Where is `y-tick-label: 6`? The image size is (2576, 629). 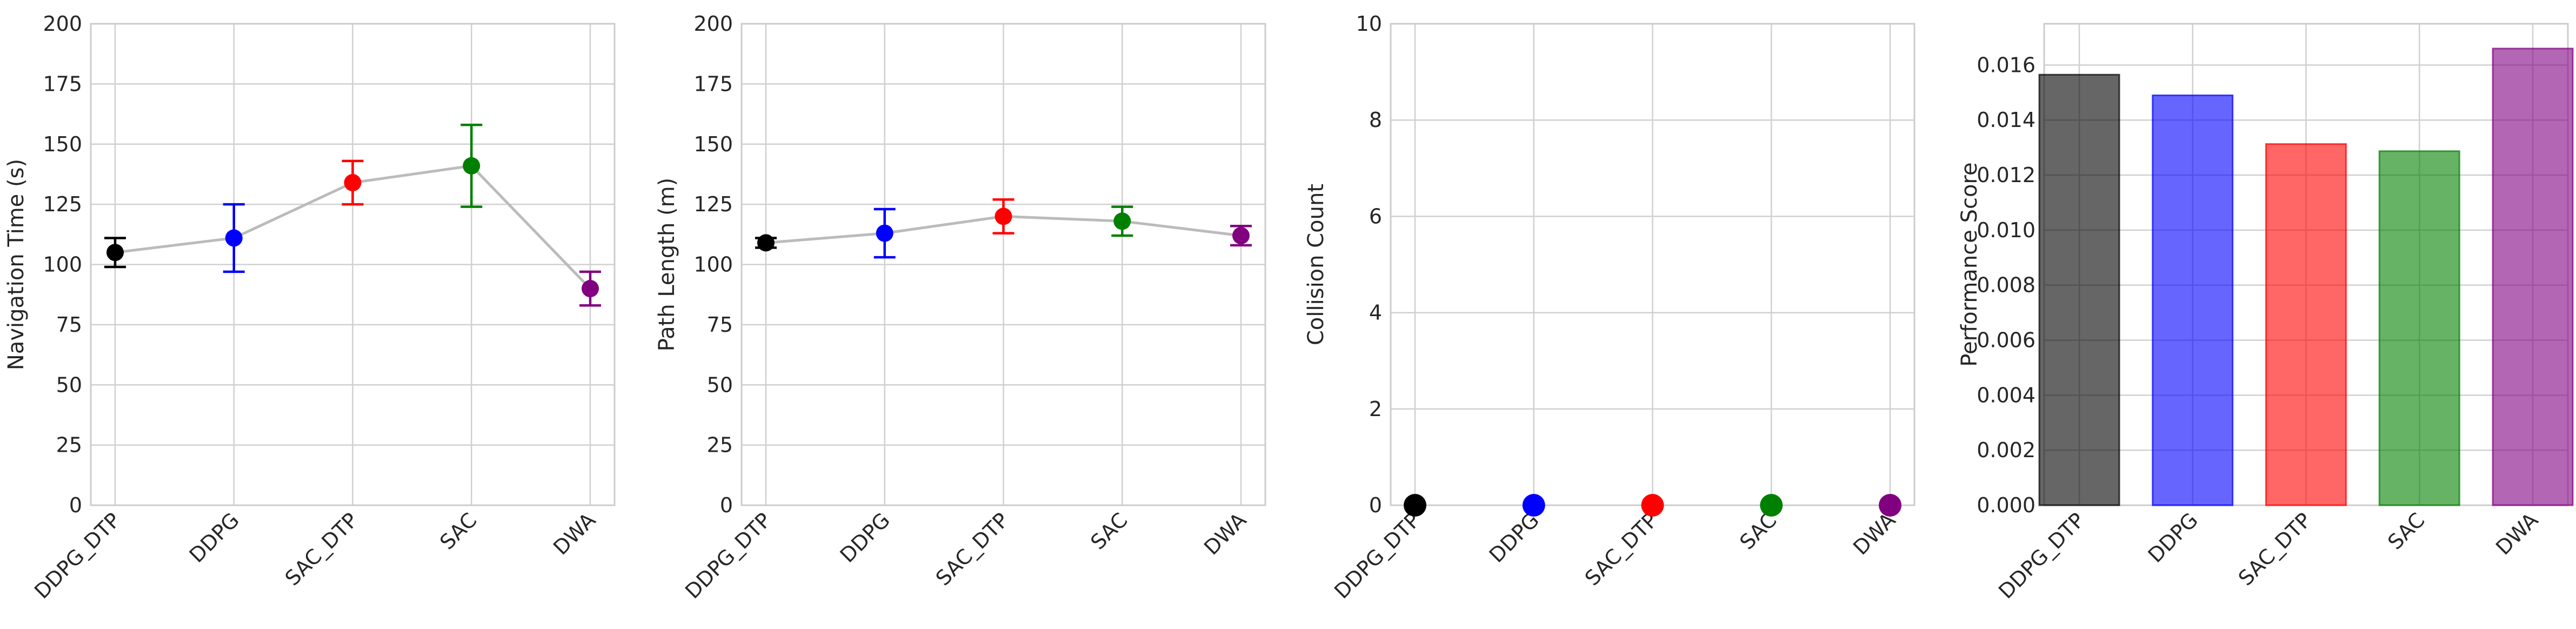
y-tick-label: 6 is located at coordinates (1375, 216).